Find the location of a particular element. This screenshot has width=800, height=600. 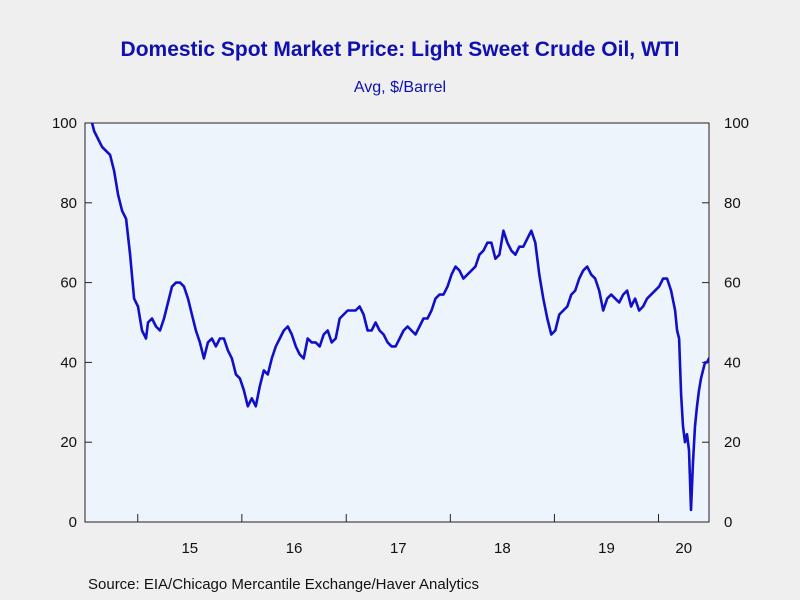

y-tick-label-right: 20 is located at coordinates (732, 442).